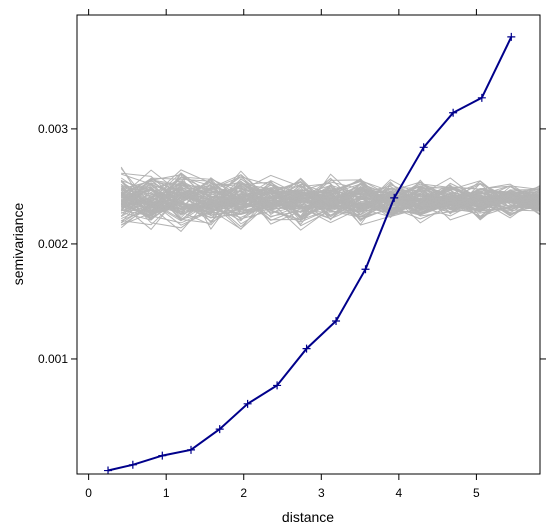 This screenshot has height=530, width=550. I want to click on y-tick-label: 0.002, so click(53, 244).